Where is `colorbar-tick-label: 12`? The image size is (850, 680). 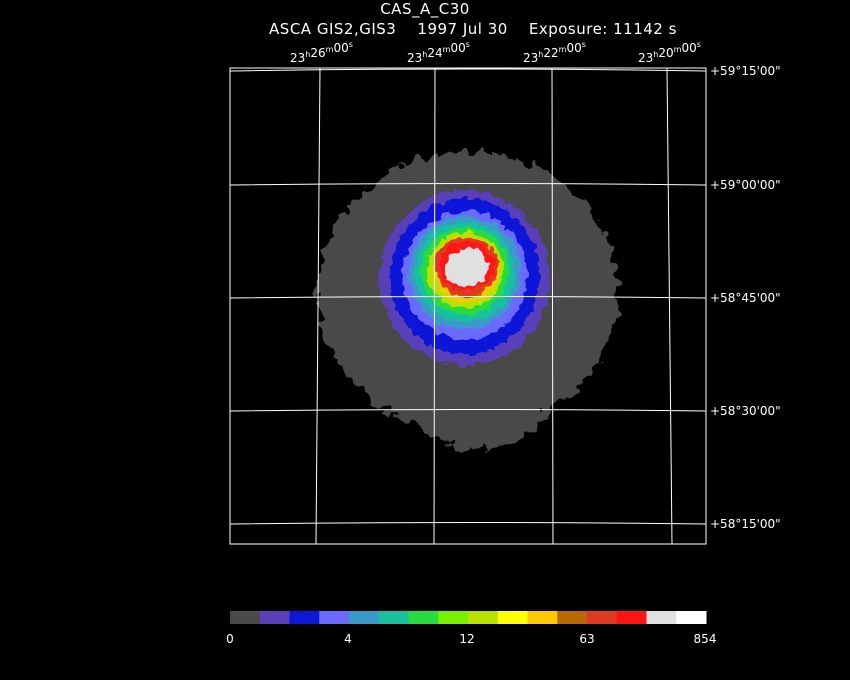
colorbar-tick-label: 12 is located at coordinates (466, 639).